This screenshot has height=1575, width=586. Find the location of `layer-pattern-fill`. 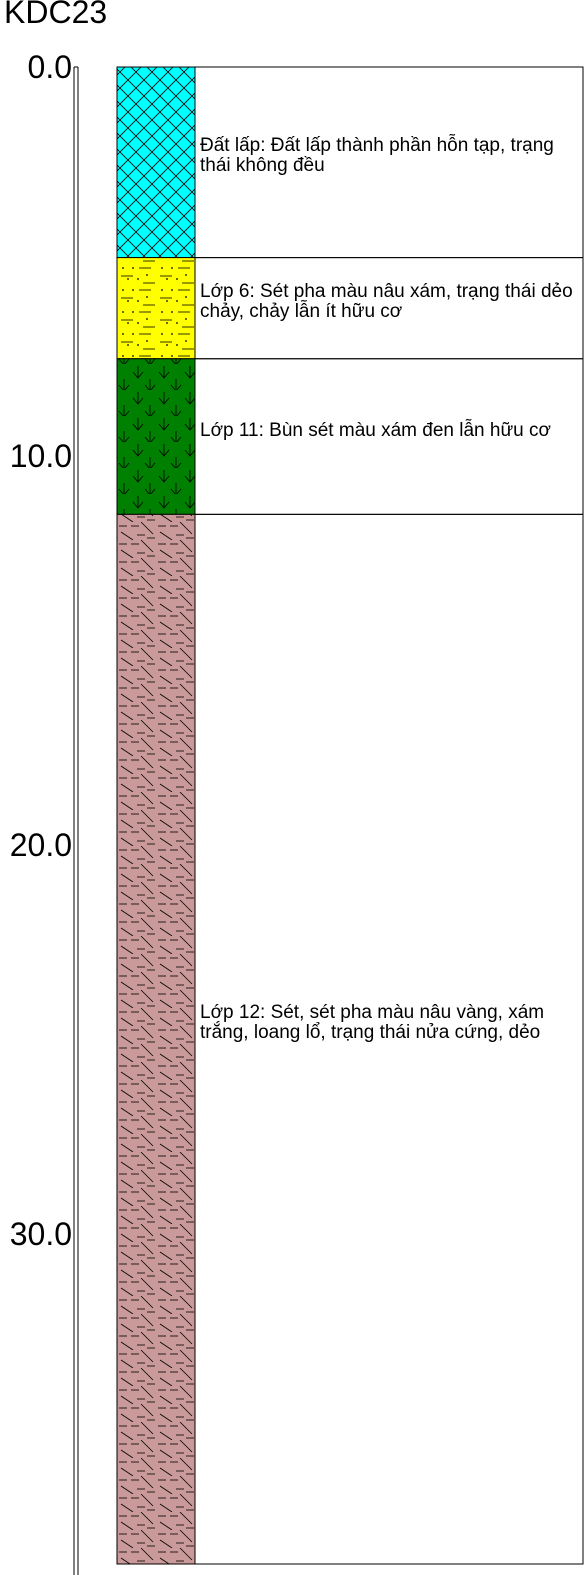

layer-pattern-fill is located at coordinates (156, 162).